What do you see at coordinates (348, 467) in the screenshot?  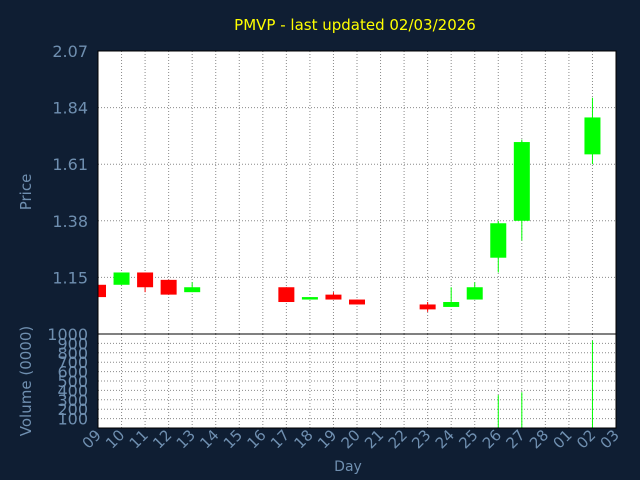 I see `x-axis-label: Day` at bounding box center [348, 467].